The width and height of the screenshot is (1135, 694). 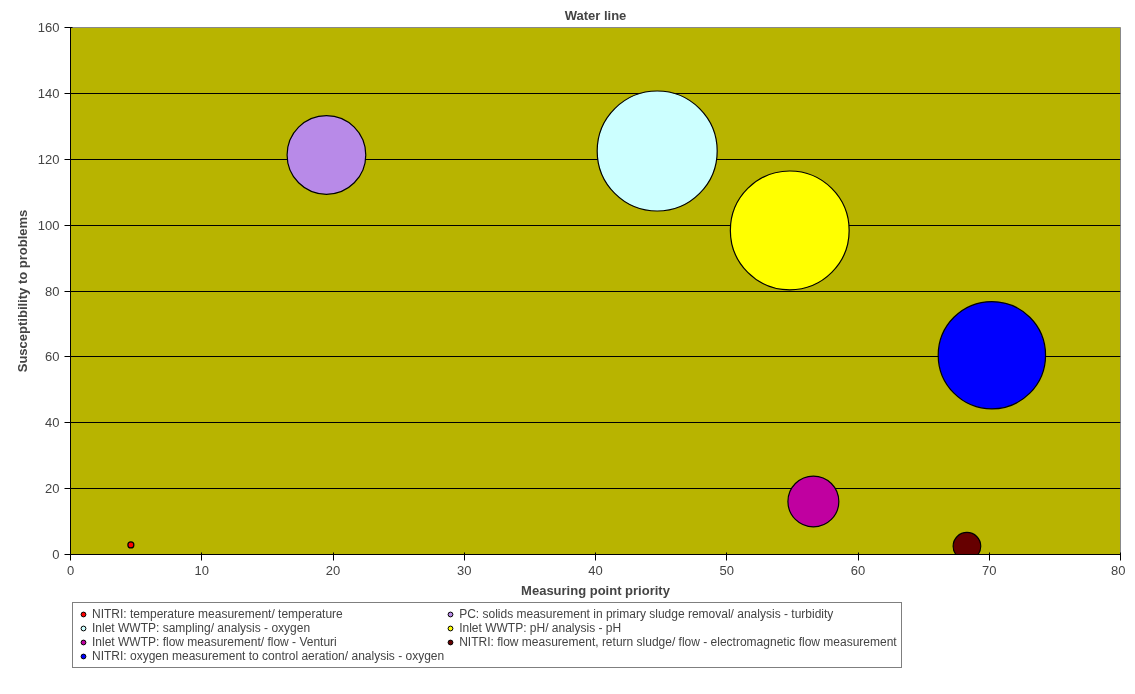 What do you see at coordinates (595, 570) in the screenshot?
I see `x-tick-label: 40` at bounding box center [595, 570].